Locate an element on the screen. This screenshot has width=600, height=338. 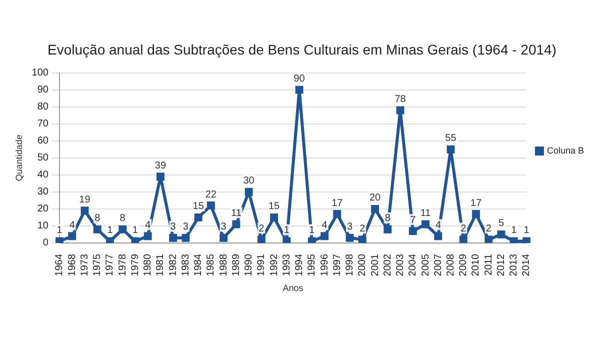
x-tick-label: 1984 is located at coordinates (198, 265).